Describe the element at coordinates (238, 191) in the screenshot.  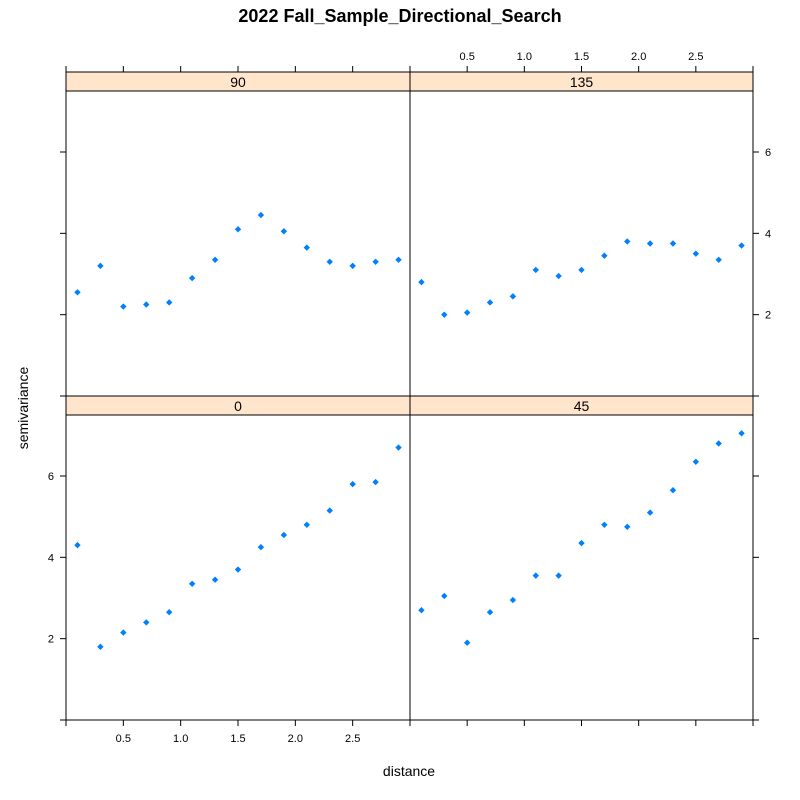
I see `panel-90: 90` at that location.